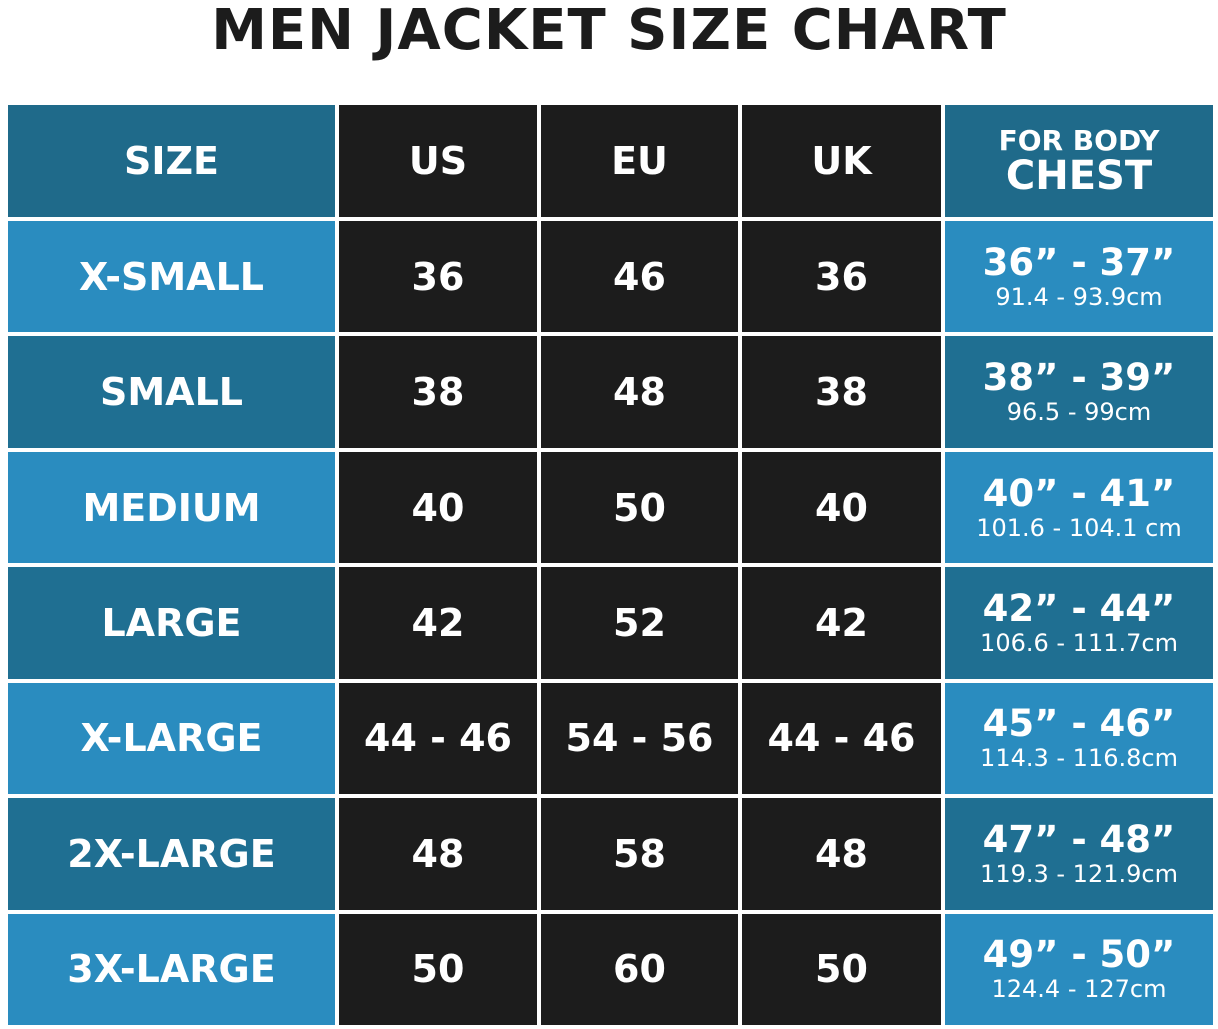  I want to click on chest-cell: 49” - 50” 124.4 - 127cm, so click(1079, 969).